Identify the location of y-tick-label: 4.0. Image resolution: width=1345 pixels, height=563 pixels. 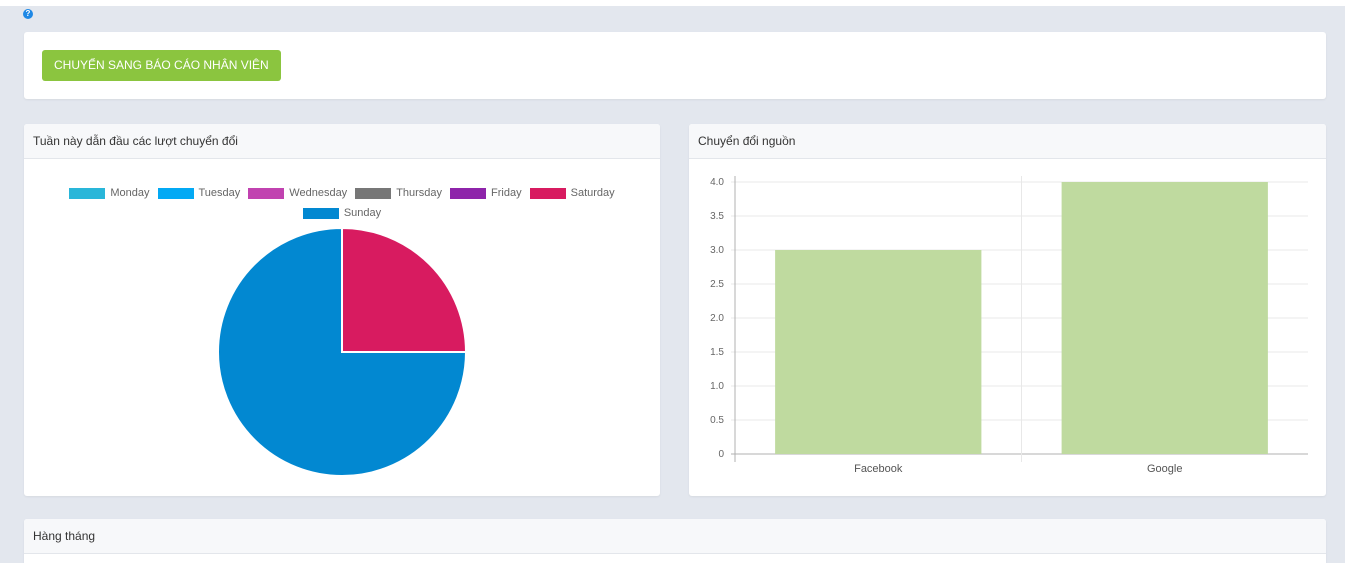
(717, 182).